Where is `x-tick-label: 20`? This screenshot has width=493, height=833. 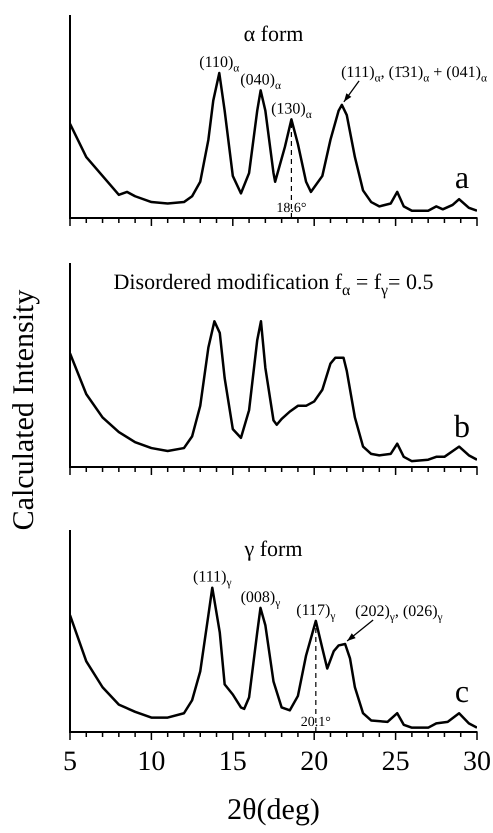 x-tick-label: 20 is located at coordinates (314, 762).